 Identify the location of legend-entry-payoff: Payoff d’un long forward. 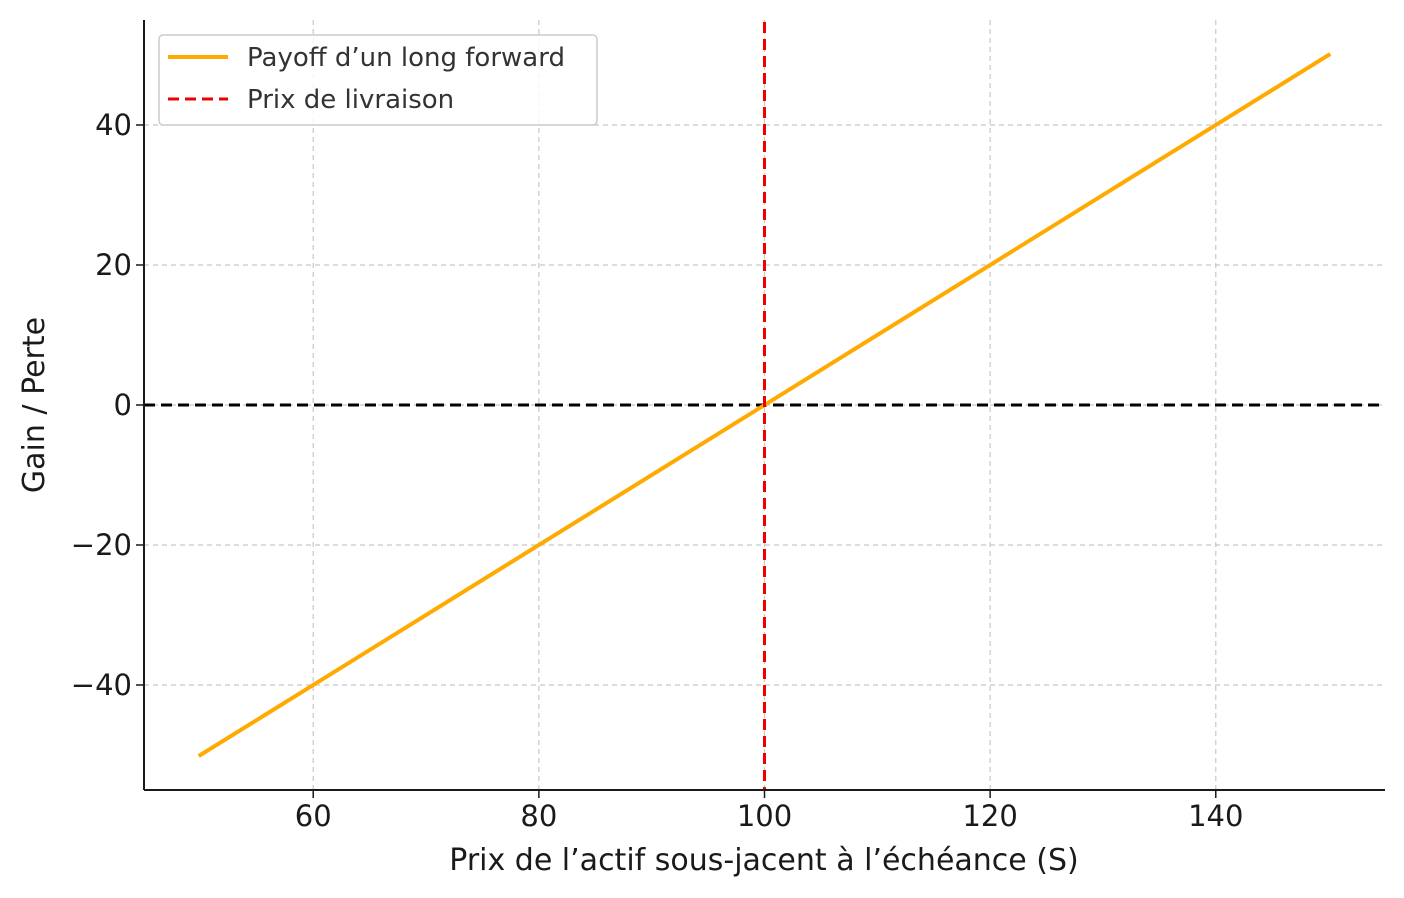
(406, 58).